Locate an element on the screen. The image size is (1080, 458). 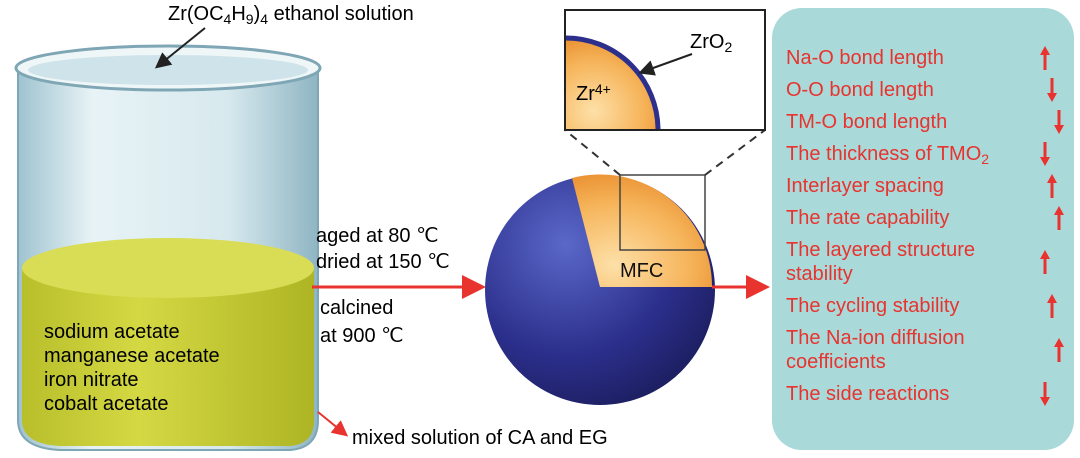
text-segment: The Na-ion diffusion is located at coordinates (875, 338).